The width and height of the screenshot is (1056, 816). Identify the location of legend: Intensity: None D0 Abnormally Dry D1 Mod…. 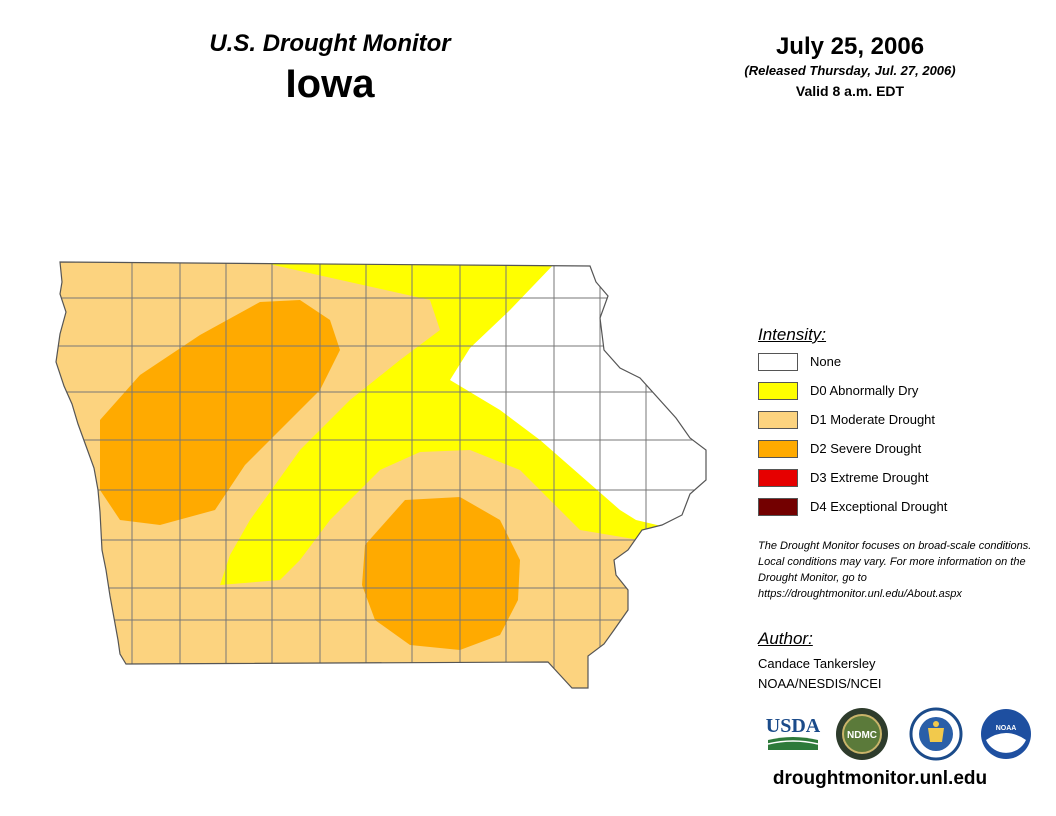
(903, 422).